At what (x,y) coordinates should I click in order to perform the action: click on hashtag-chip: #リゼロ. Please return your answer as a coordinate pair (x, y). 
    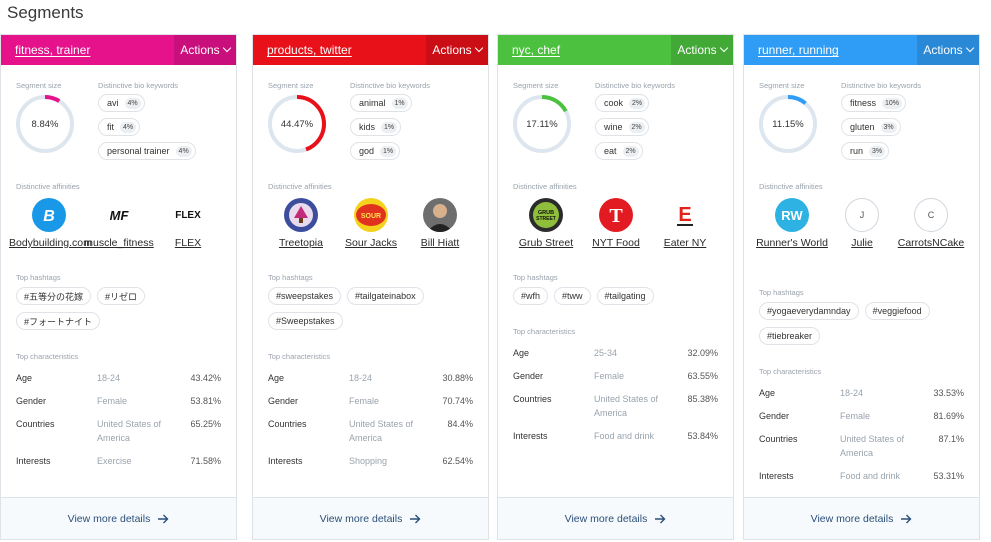
    Looking at the image, I should click on (121, 296).